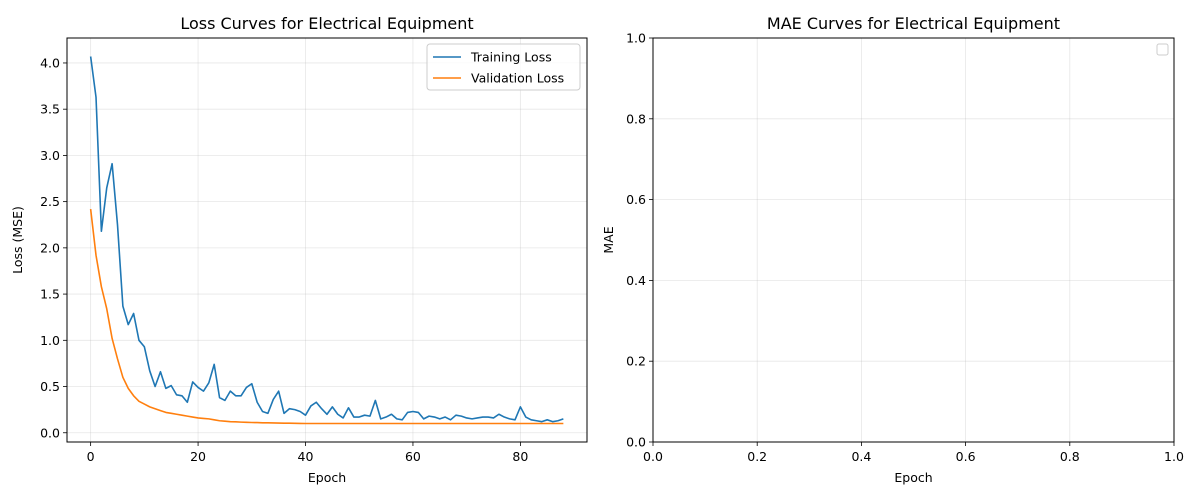 The height and width of the screenshot is (500, 1200). I want to click on loss-chart-x-tick-label: 60, so click(413, 456).